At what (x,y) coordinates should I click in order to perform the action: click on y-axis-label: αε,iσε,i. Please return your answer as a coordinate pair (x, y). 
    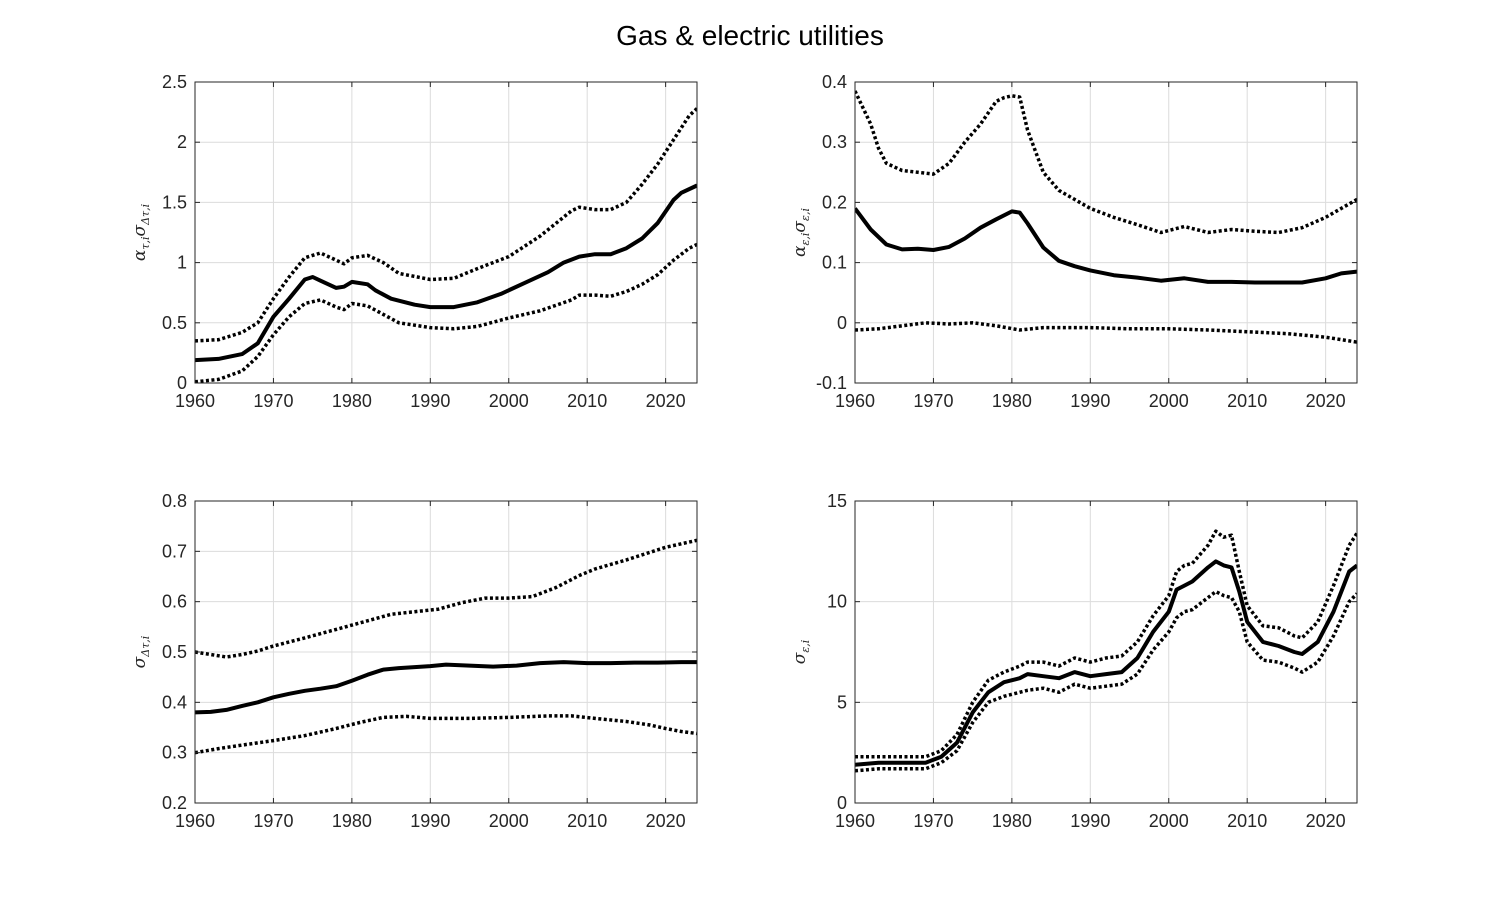
    Looking at the image, I should click on (801, 232).